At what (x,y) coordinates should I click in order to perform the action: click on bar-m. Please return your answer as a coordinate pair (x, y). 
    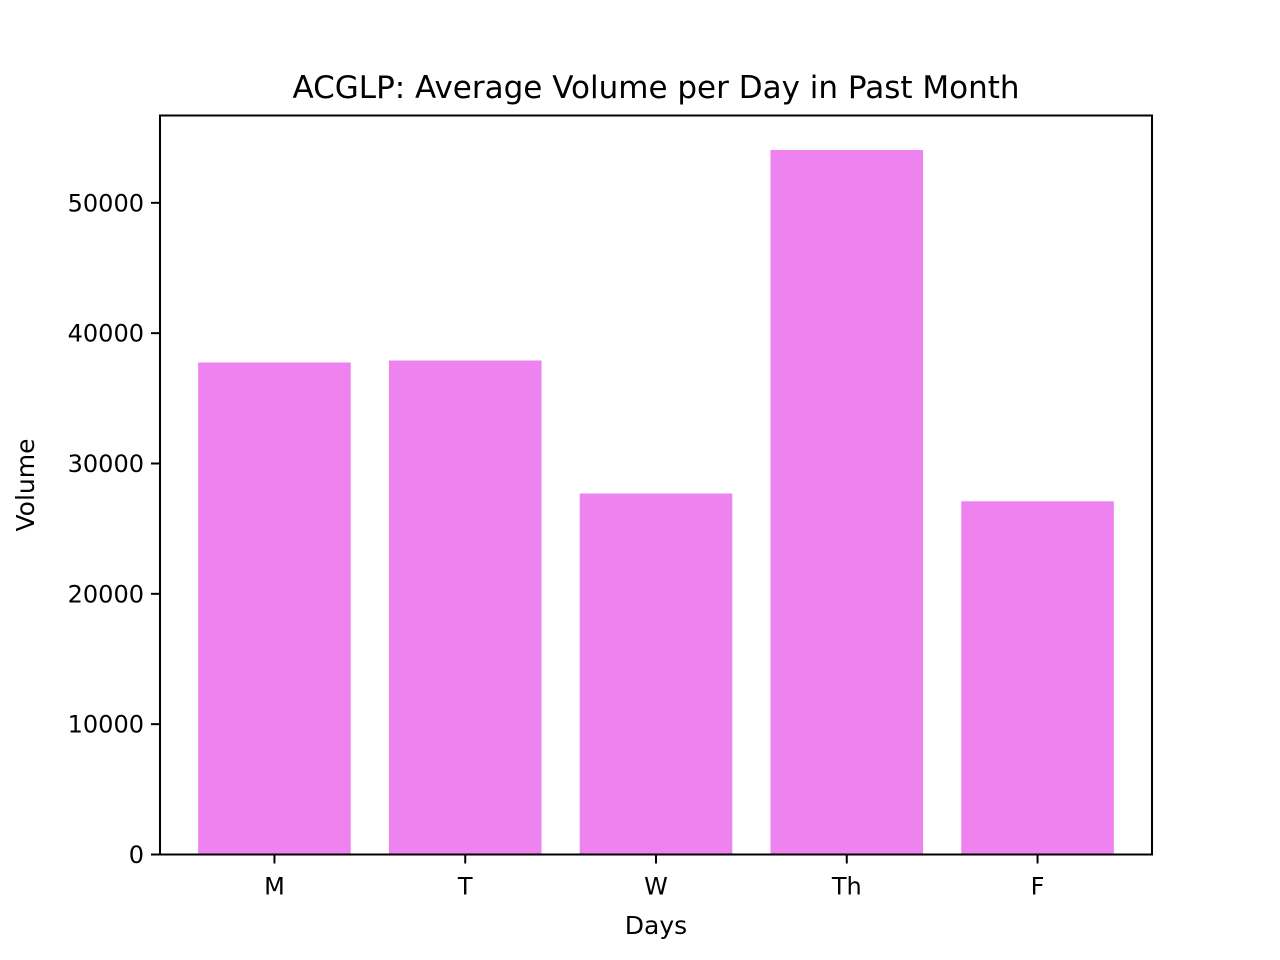
    Looking at the image, I should click on (274, 608).